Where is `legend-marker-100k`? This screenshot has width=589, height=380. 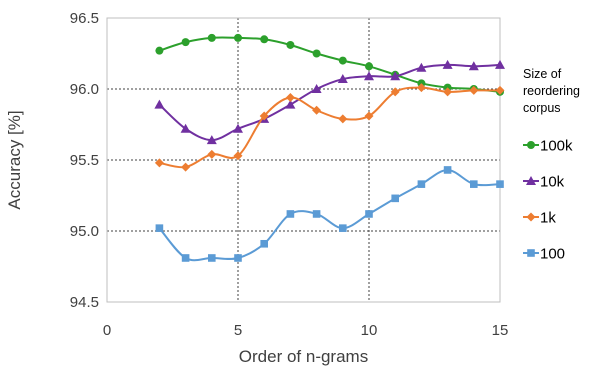
legend-marker-100k is located at coordinates (531, 145).